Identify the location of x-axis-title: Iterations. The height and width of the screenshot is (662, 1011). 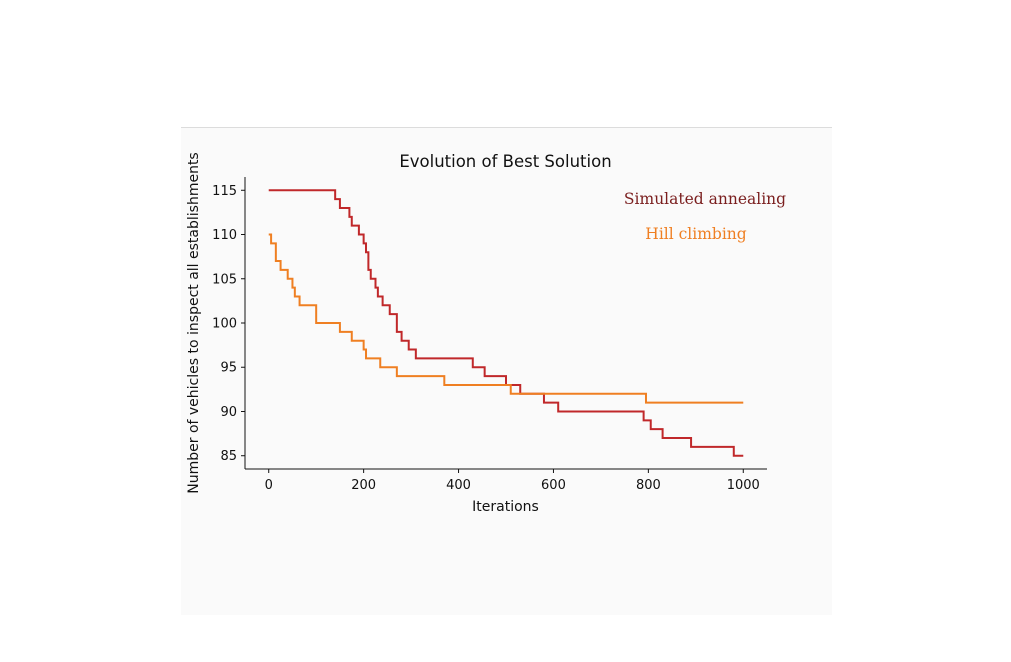
(505, 507).